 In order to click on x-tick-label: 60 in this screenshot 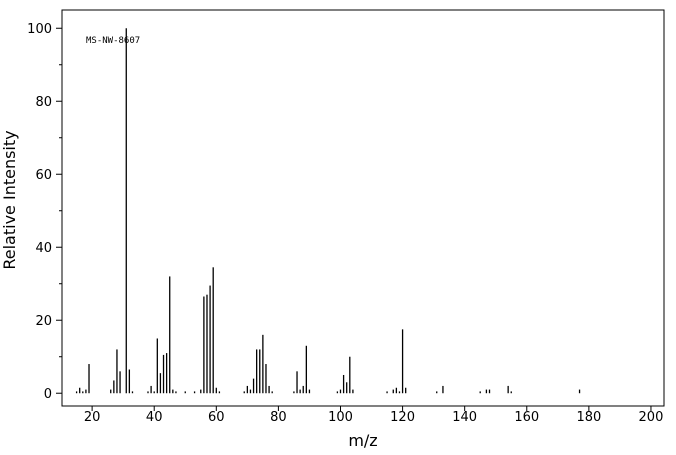, I will do `click(216, 417)`.